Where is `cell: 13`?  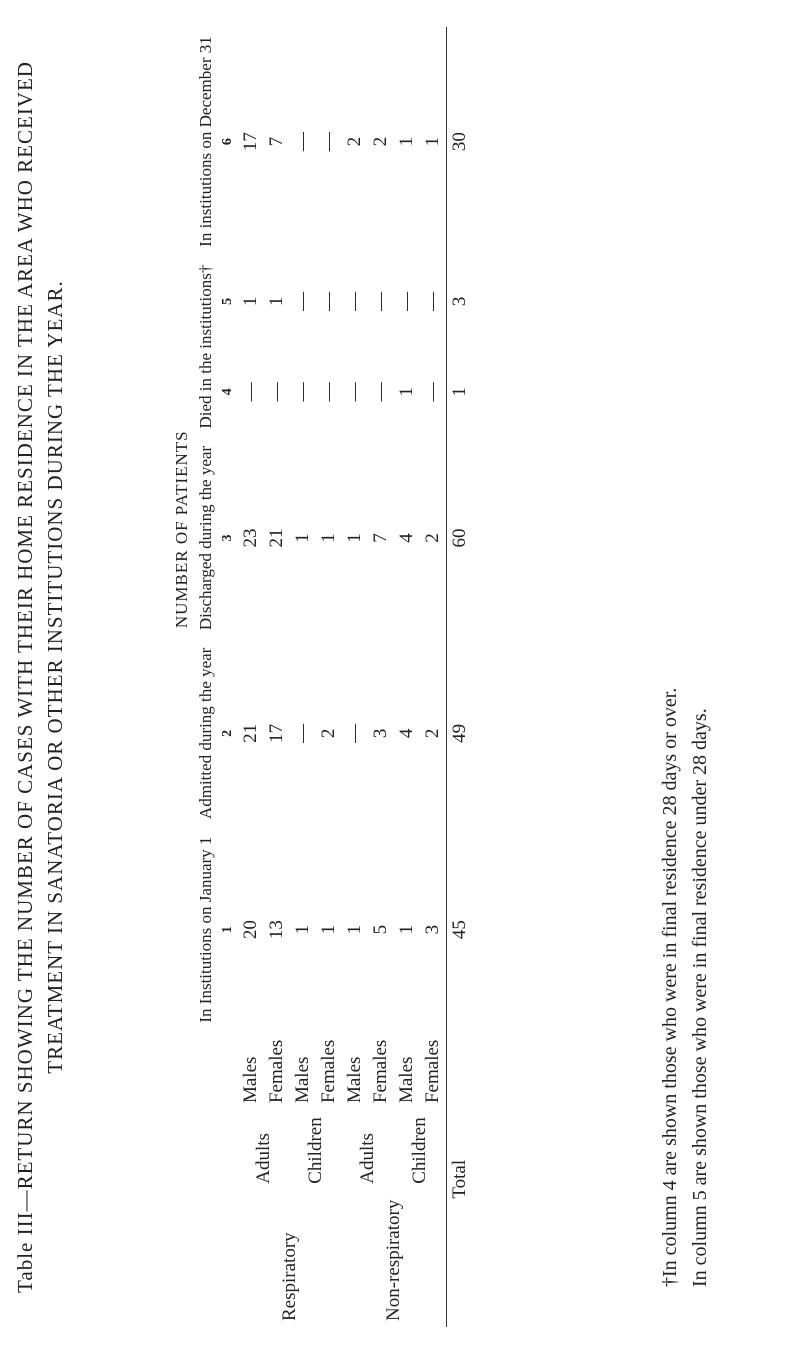 cell: 13 is located at coordinates (276, 930).